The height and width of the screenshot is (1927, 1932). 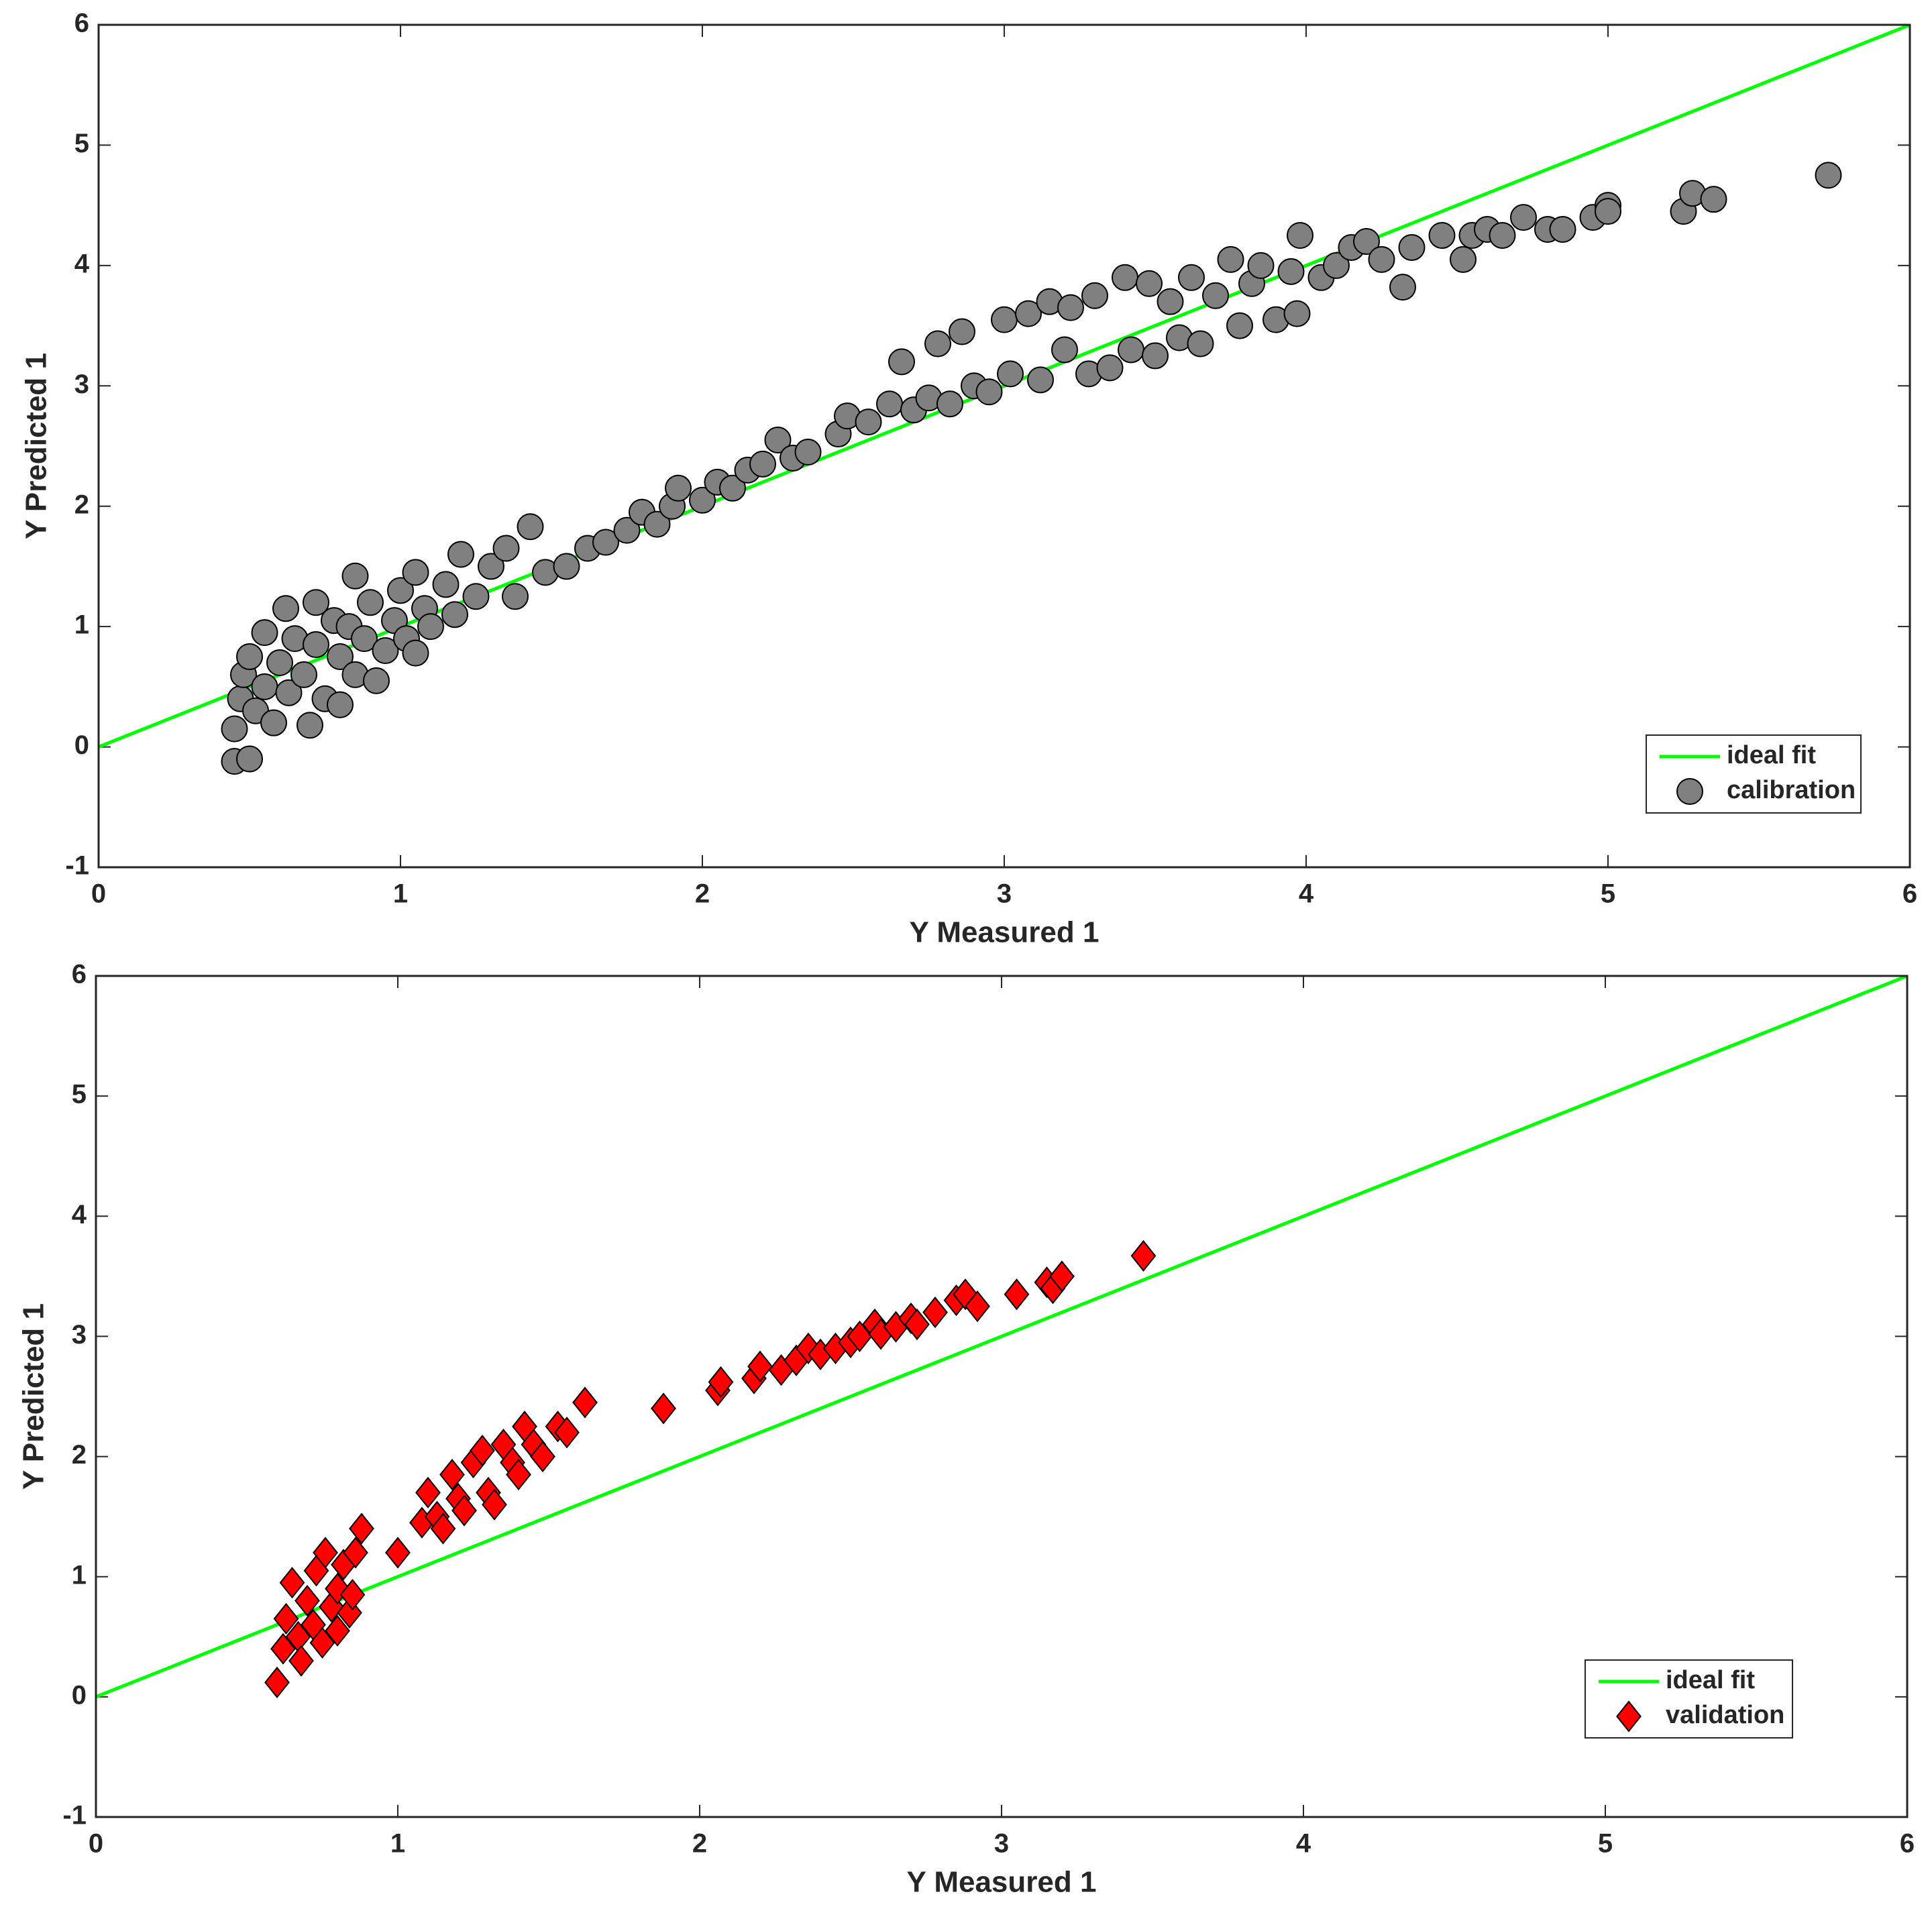 What do you see at coordinates (397, 1844) in the screenshot?
I see `x-tick-label: 1` at bounding box center [397, 1844].